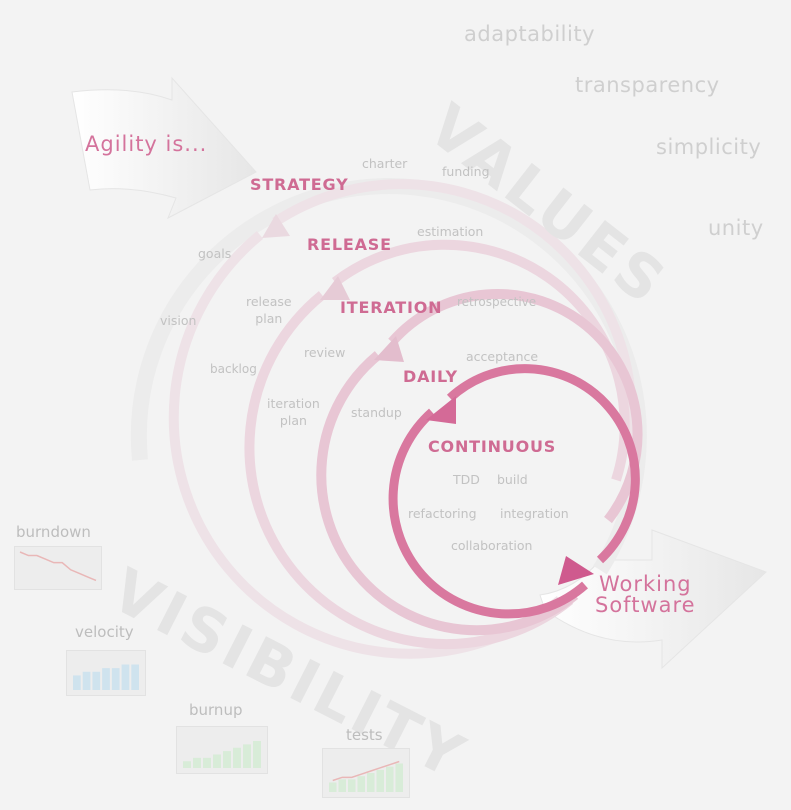 This screenshot has width=791, height=810. I want to click on metric-burnup-label: burnup, so click(216, 710).